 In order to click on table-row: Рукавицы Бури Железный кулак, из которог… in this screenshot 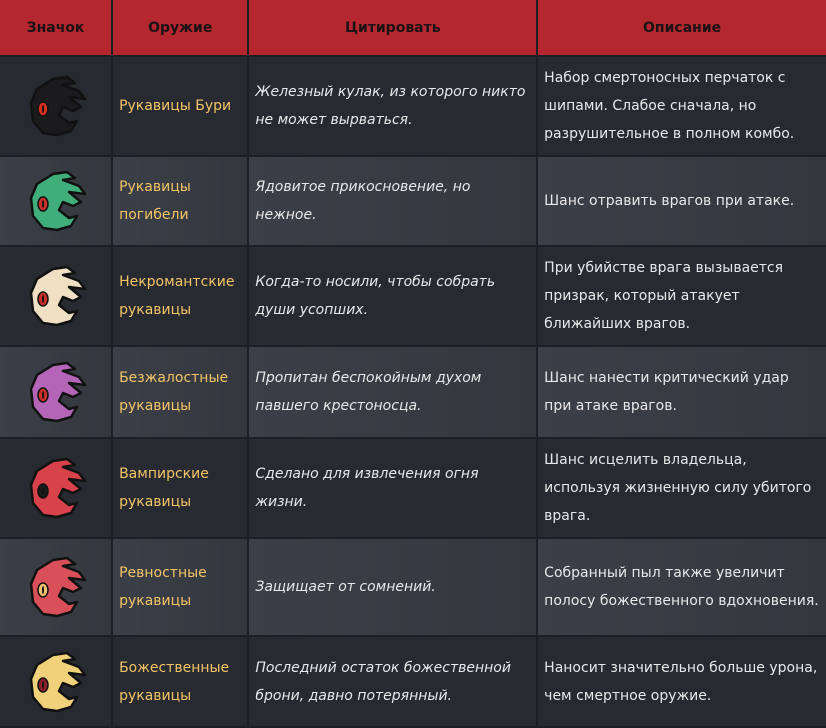, I will do `click(413, 106)`.